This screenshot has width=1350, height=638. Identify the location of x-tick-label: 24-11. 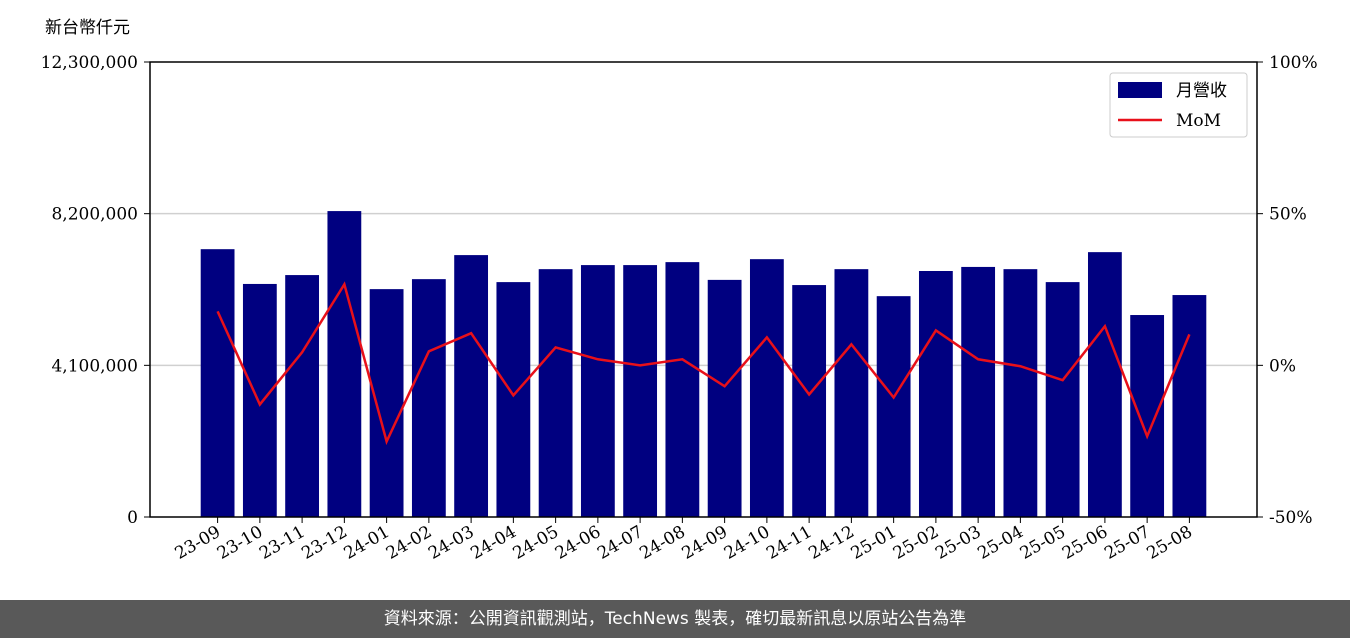
(789, 543).